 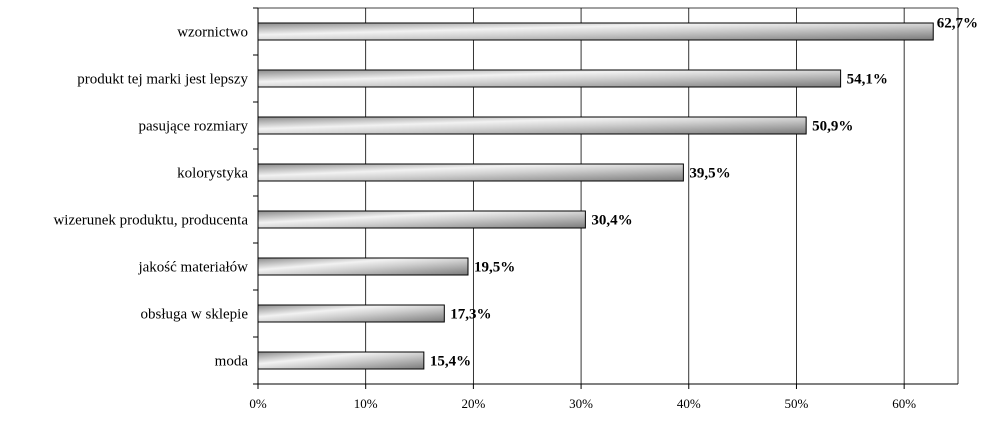 I want to click on data-label: 15,4%, so click(x=450, y=362).